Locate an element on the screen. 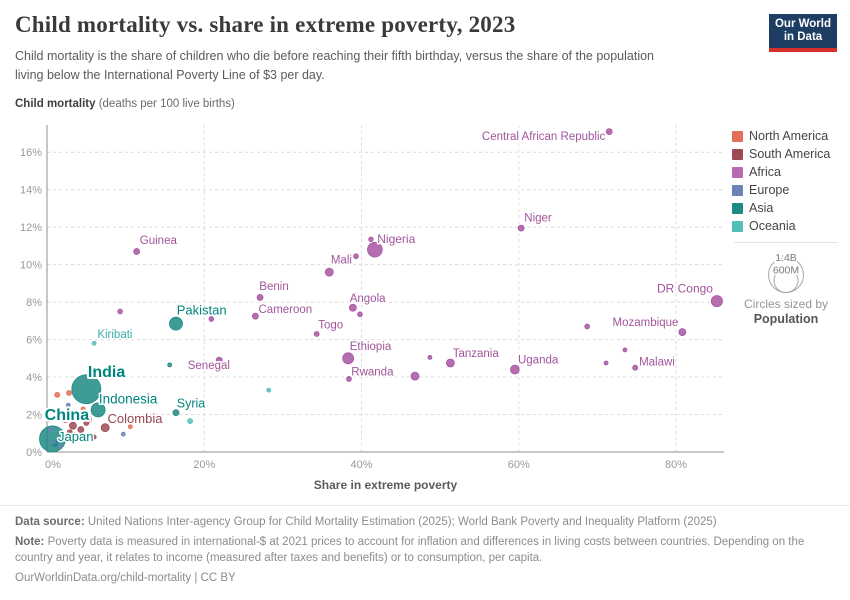 The image size is (850, 600). country-label-rwanda: Rwanda is located at coordinates (372, 373).